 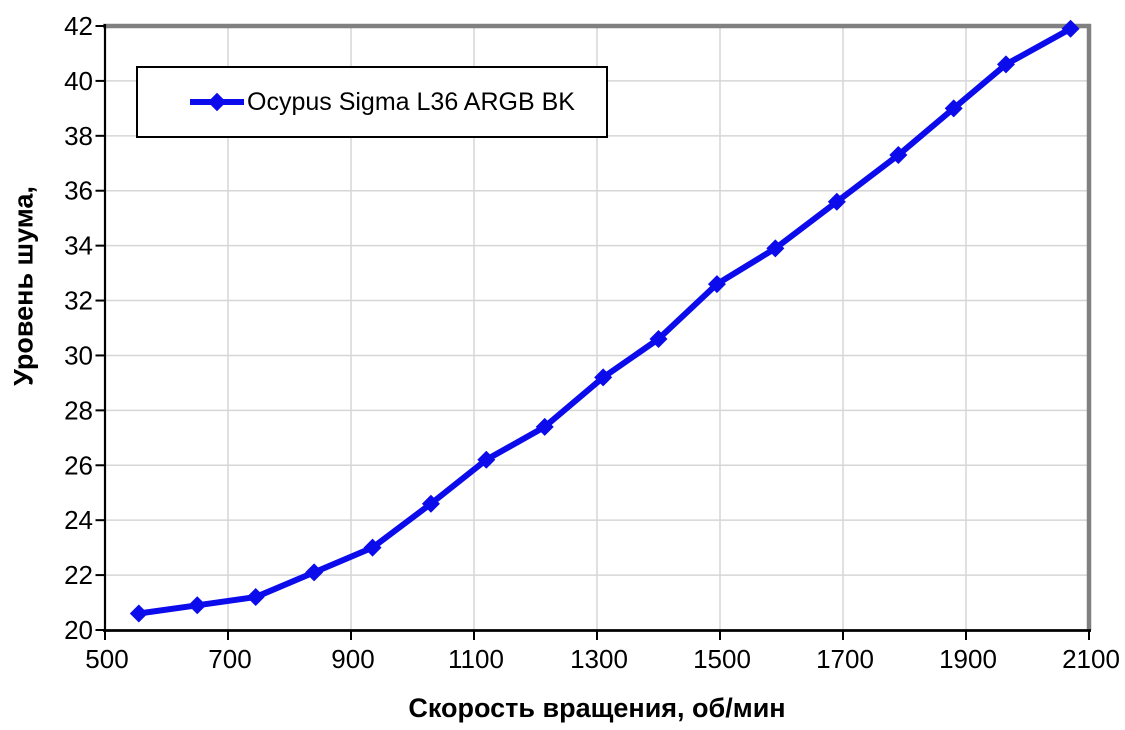 What do you see at coordinates (968, 659) in the screenshot?
I see `x-tick-label: 1900` at bounding box center [968, 659].